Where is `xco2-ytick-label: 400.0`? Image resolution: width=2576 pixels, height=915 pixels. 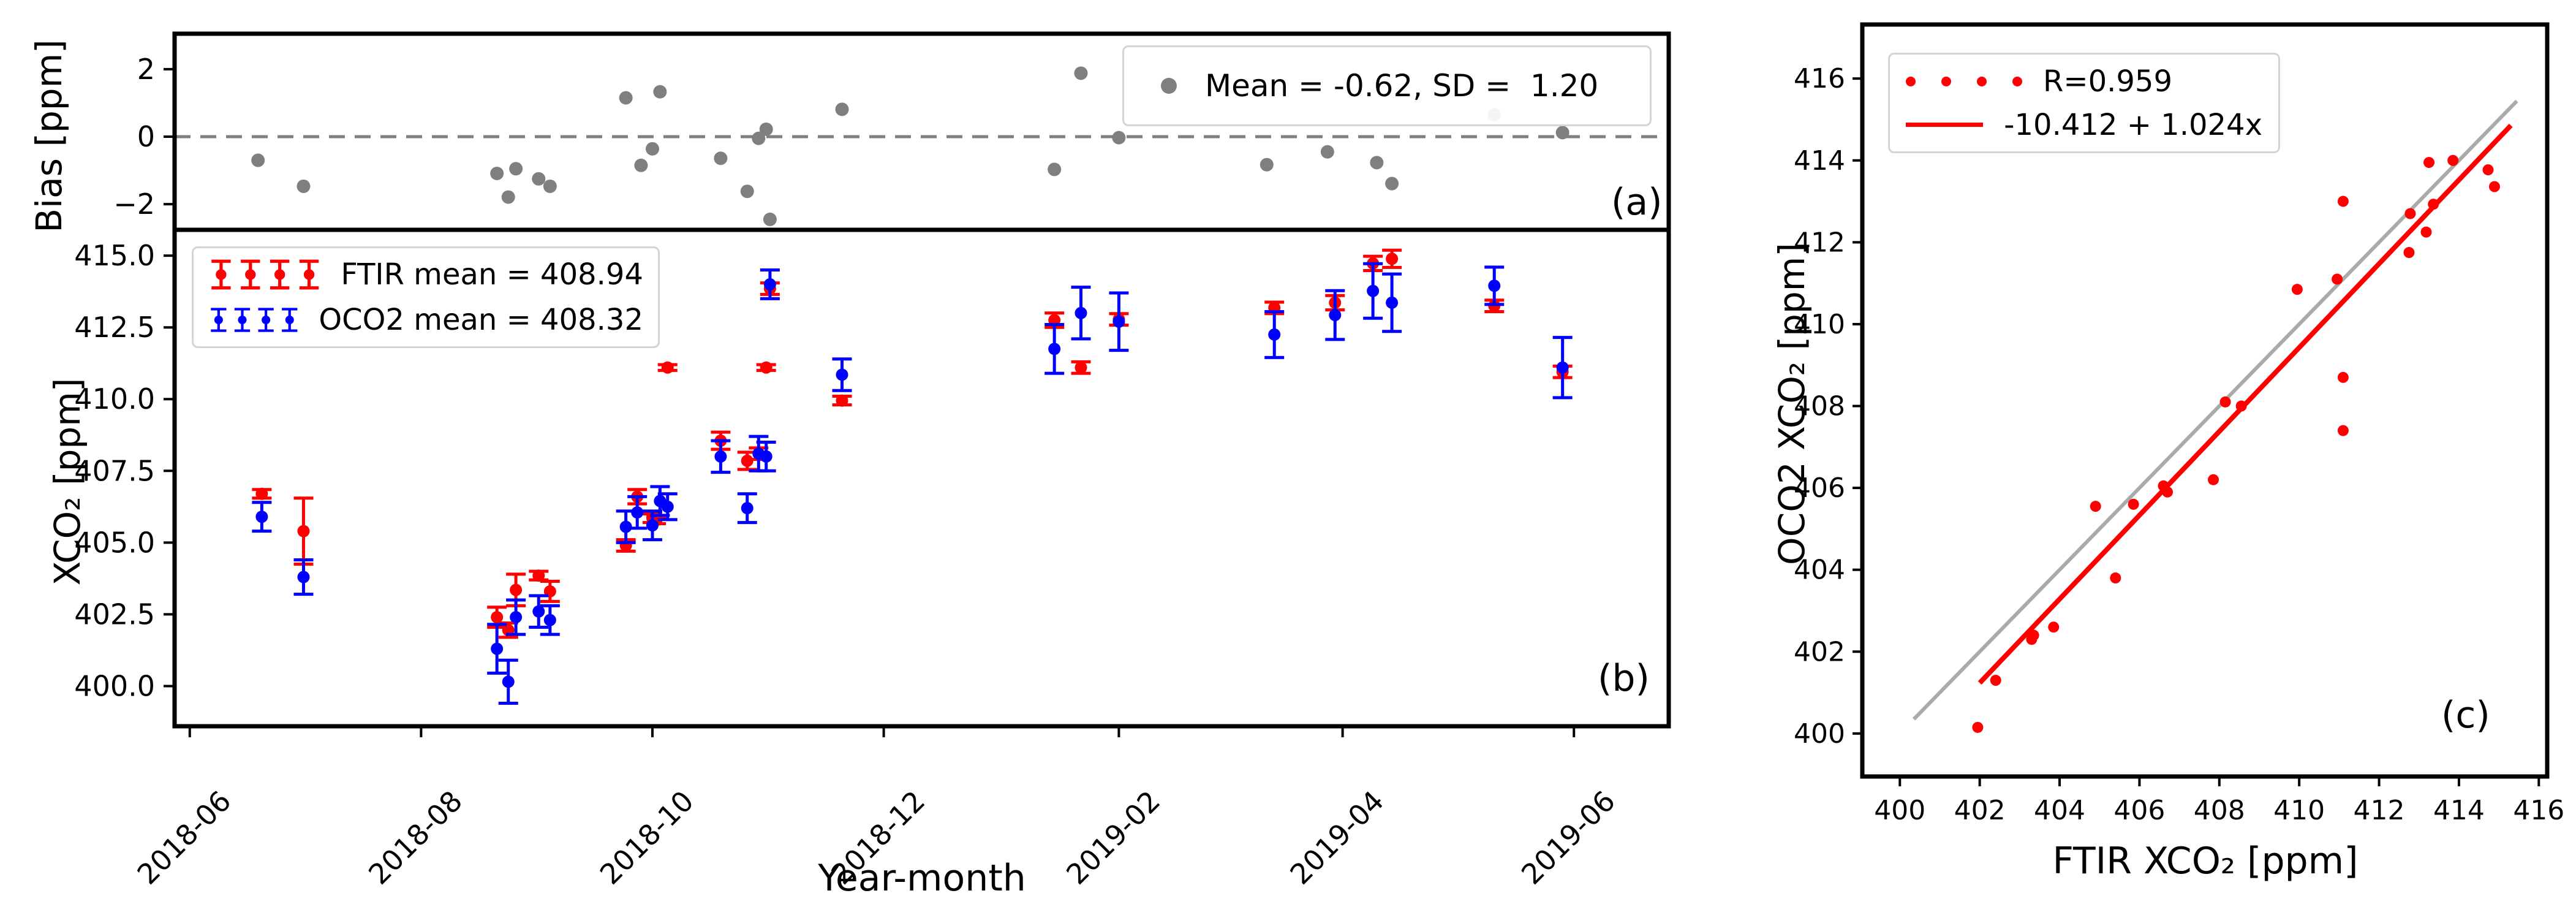 xco2-ytick-label: 400.0 is located at coordinates (114, 685).